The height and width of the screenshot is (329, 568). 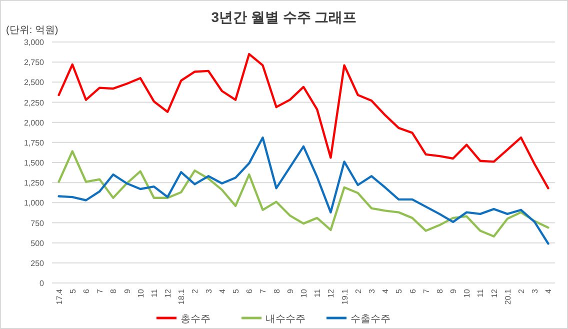 I want to click on x-tick-label: 20.1, so click(x=507, y=296).